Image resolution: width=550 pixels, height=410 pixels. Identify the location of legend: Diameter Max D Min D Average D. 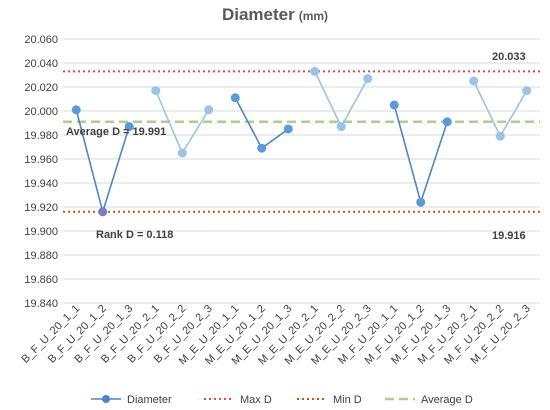
(282, 400).